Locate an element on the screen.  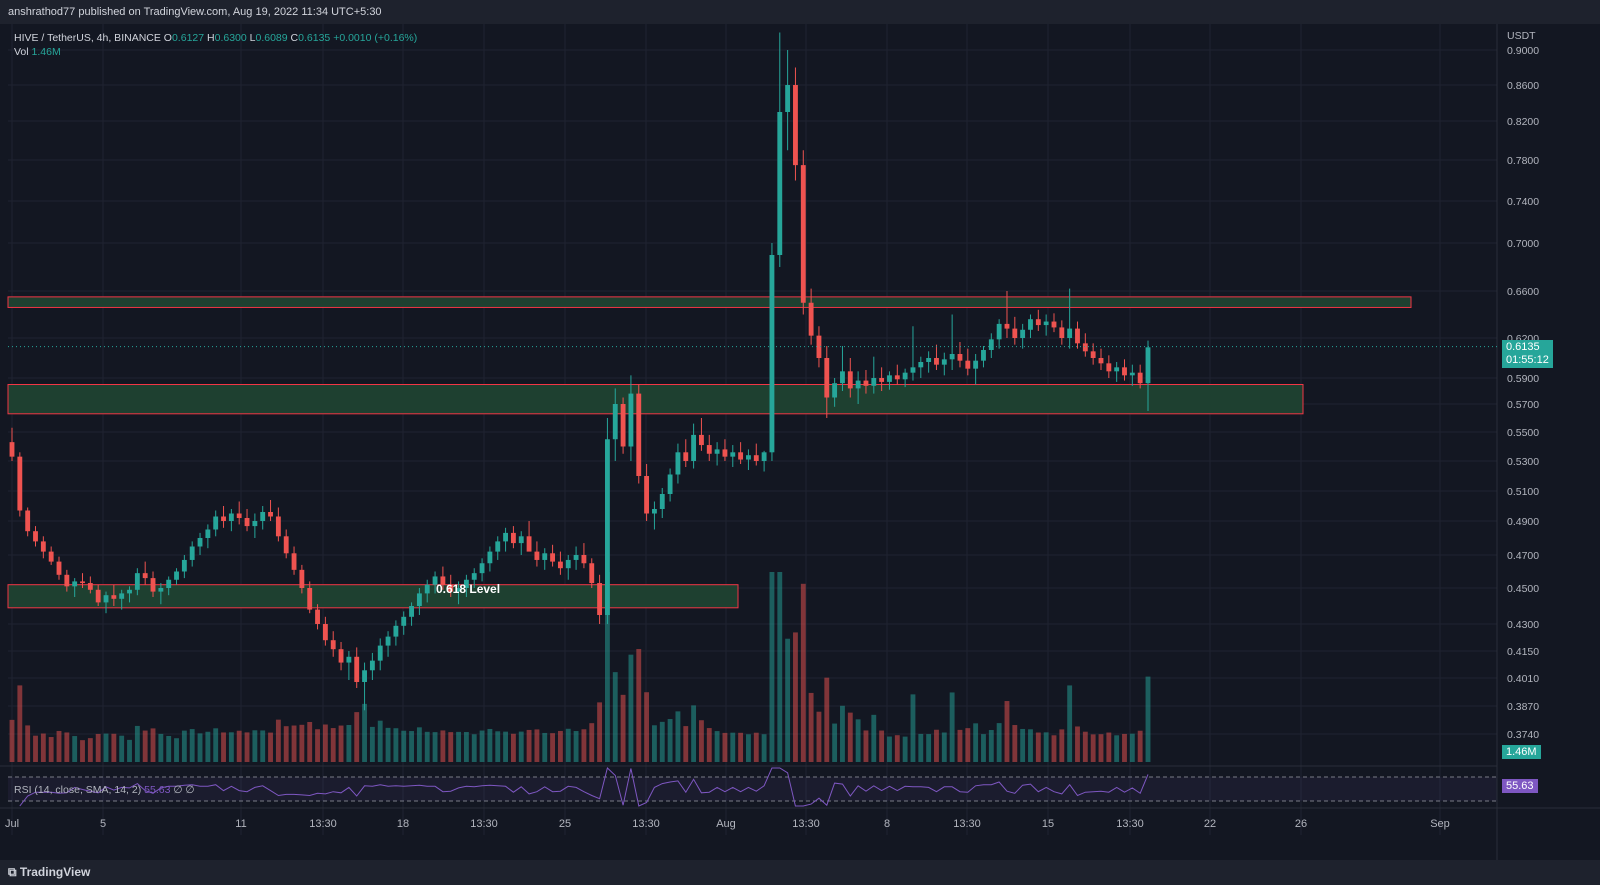
symbol-label: HIVE / TetherUS, 4h, BINANCE is located at coordinates (87, 38).